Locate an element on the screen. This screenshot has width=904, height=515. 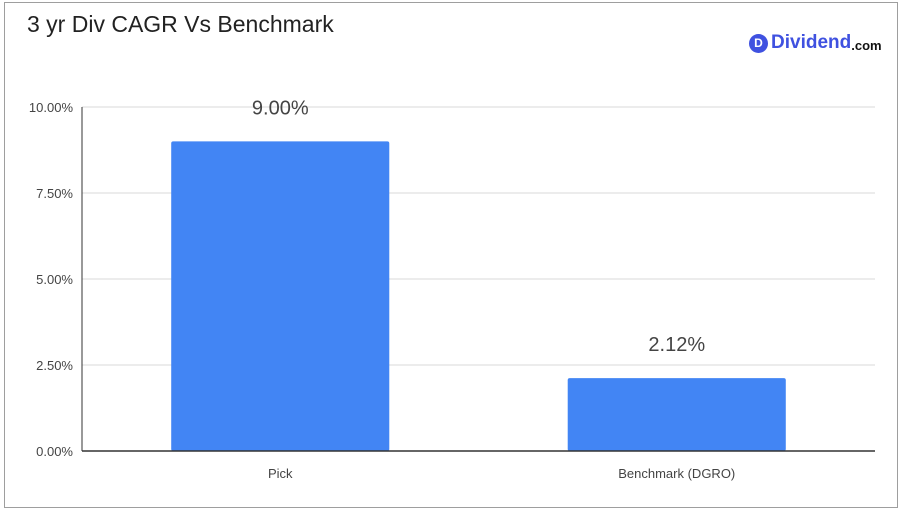
logo-badge-icon: D is located at coordinates (758, 43).